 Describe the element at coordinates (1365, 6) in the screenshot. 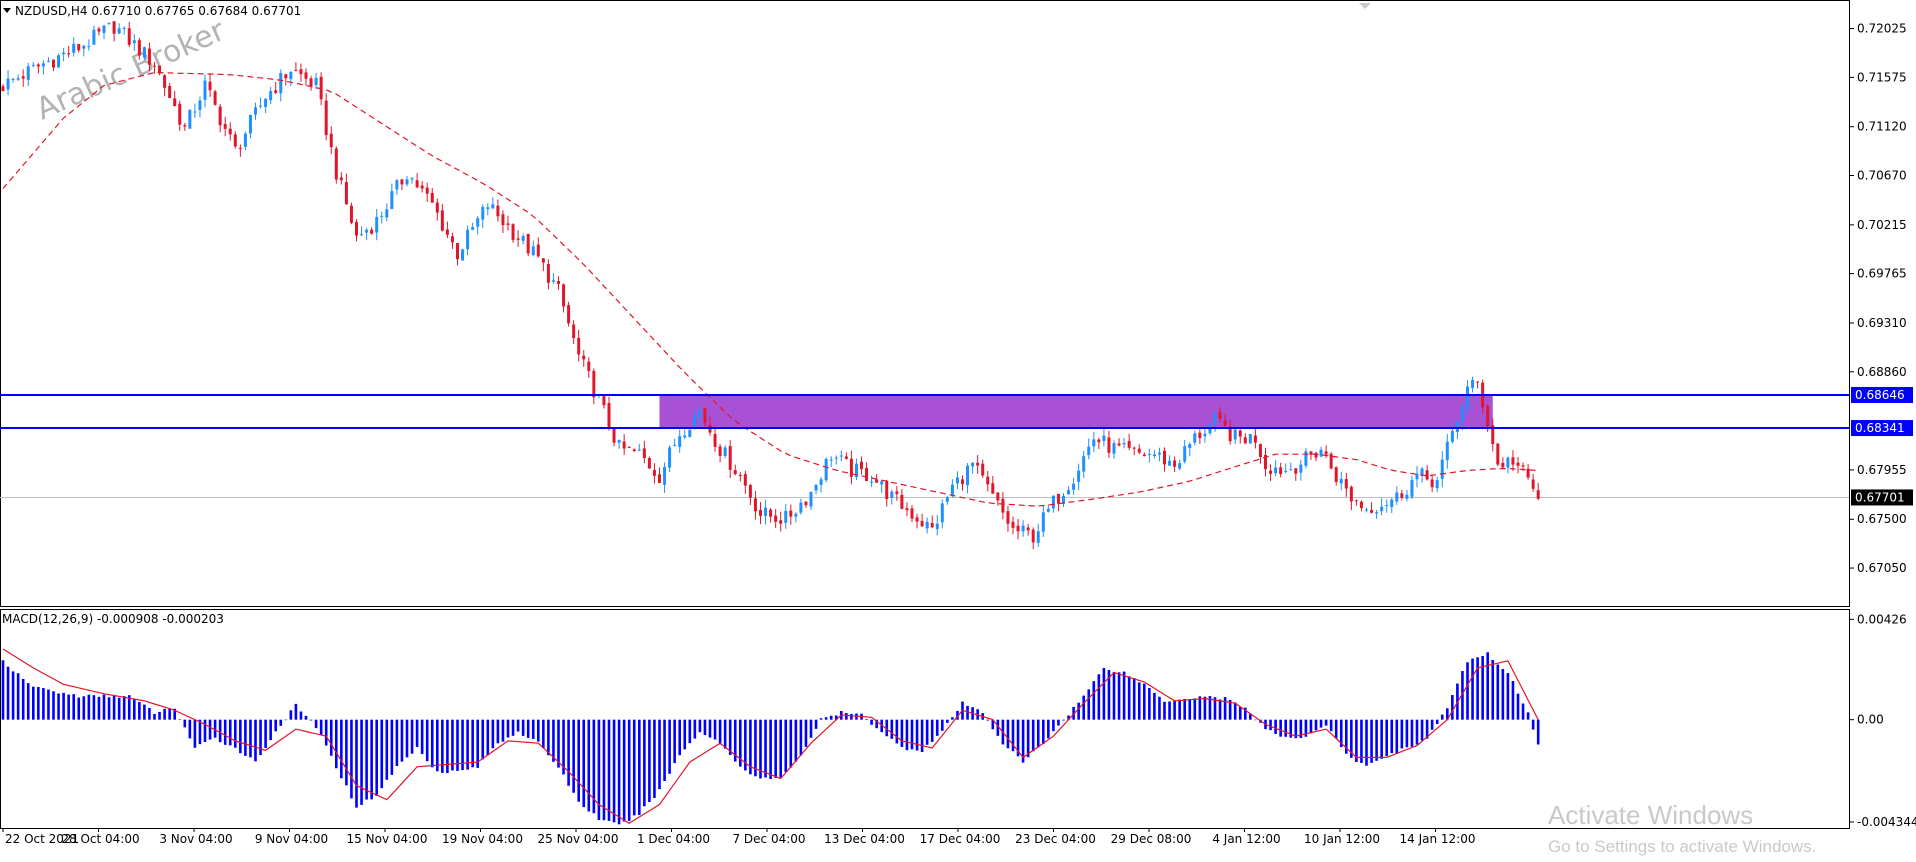

I see `scroll-marker-icon` at that location.